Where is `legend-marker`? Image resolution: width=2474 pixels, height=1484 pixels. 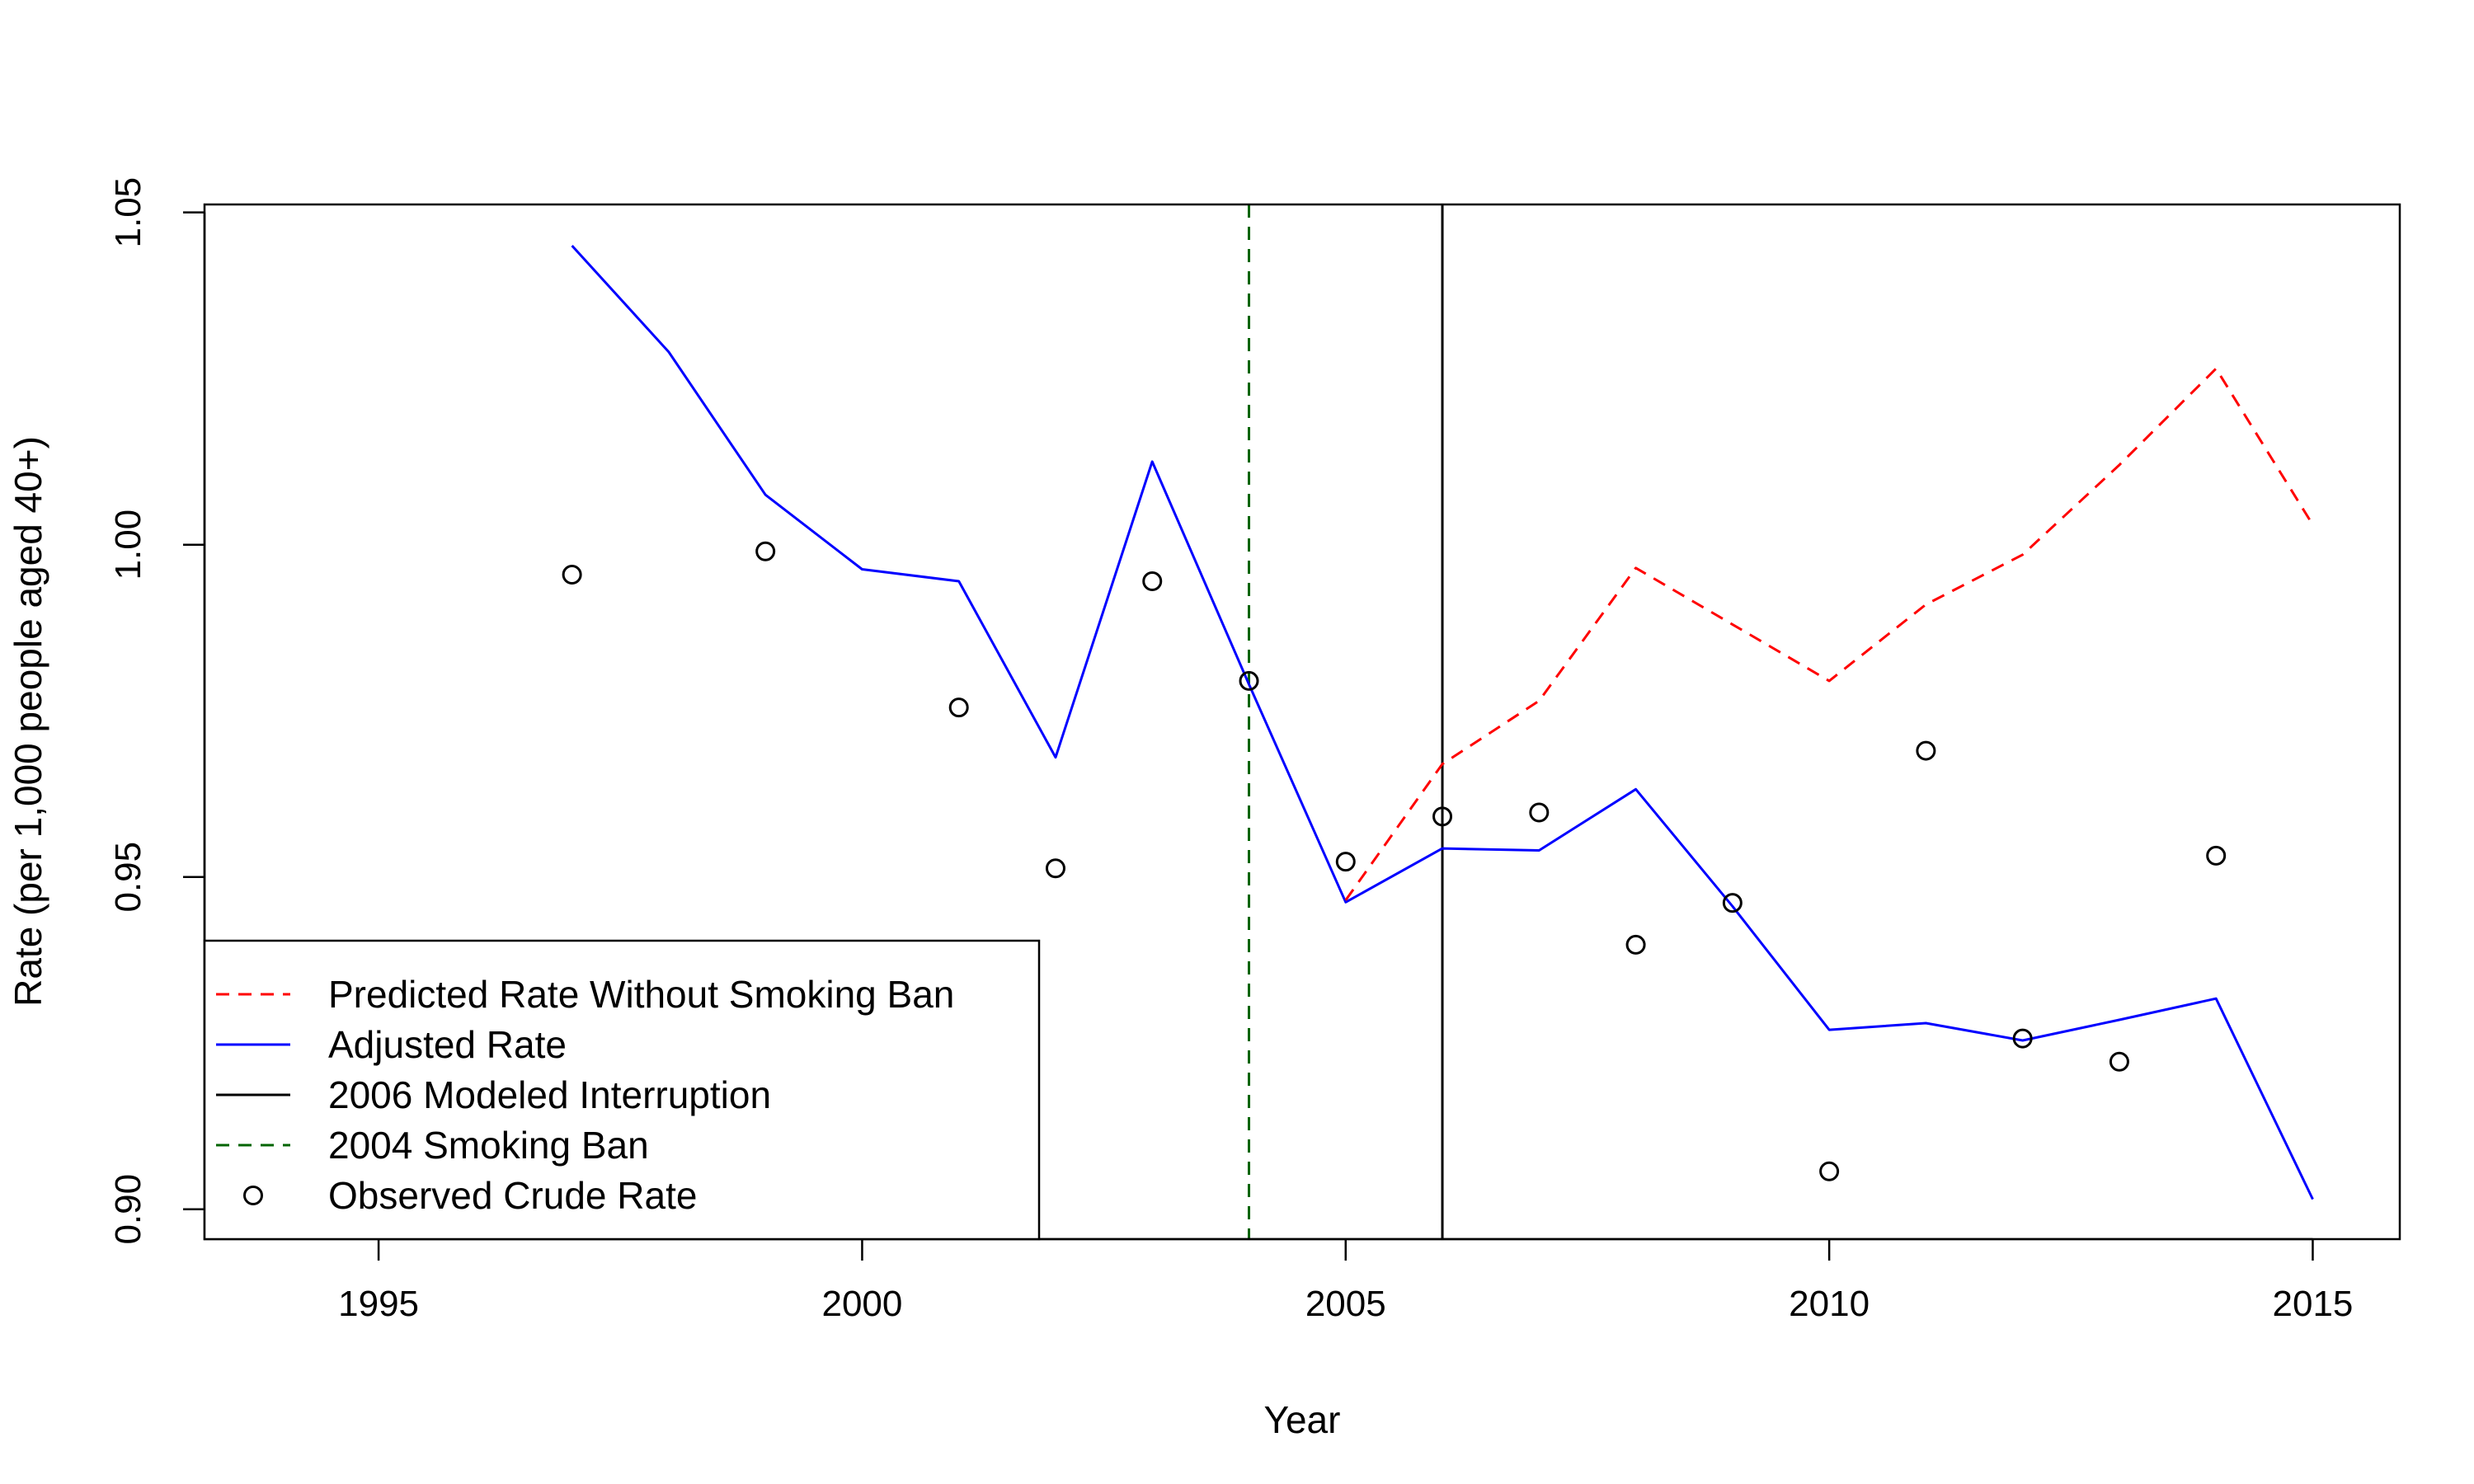
legend-marker is located at coordinates (253, 1195).